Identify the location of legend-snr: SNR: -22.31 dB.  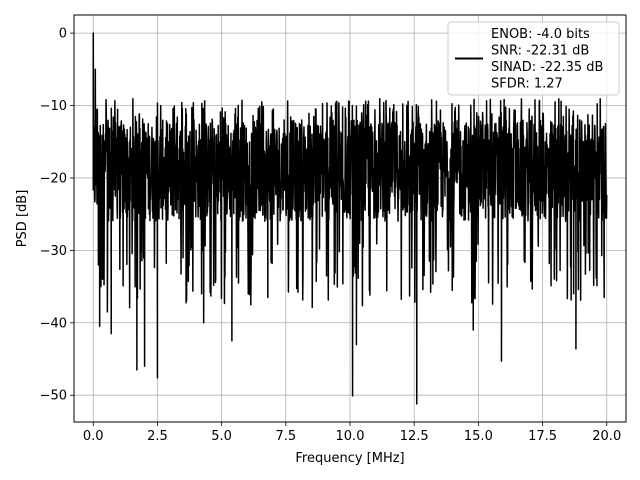
(540, 51).